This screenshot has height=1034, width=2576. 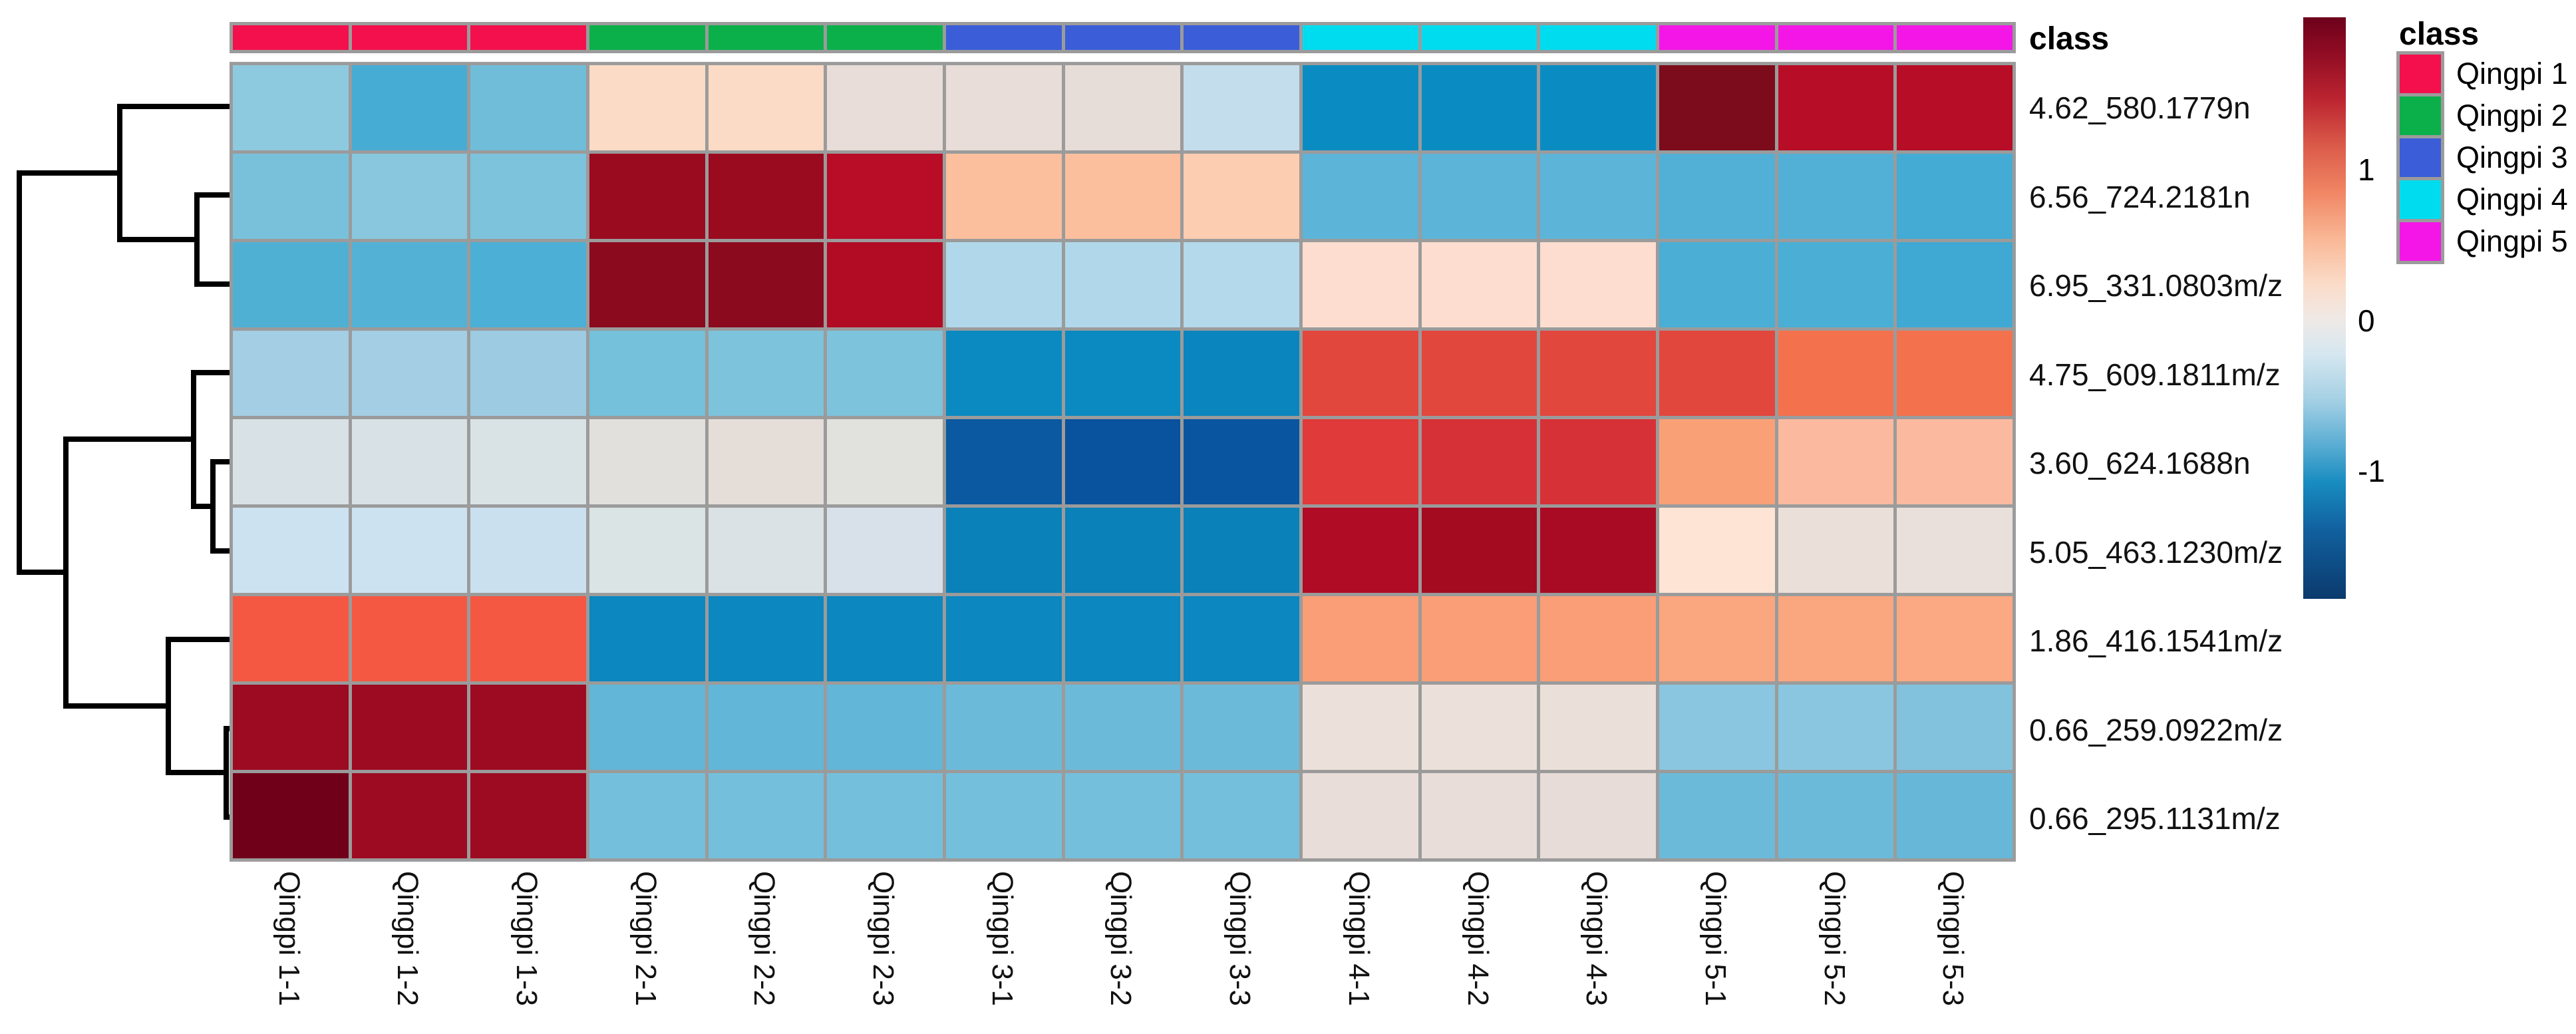 I want to click on column-label: Qingpi 2-3, so click(x=883, y=939).